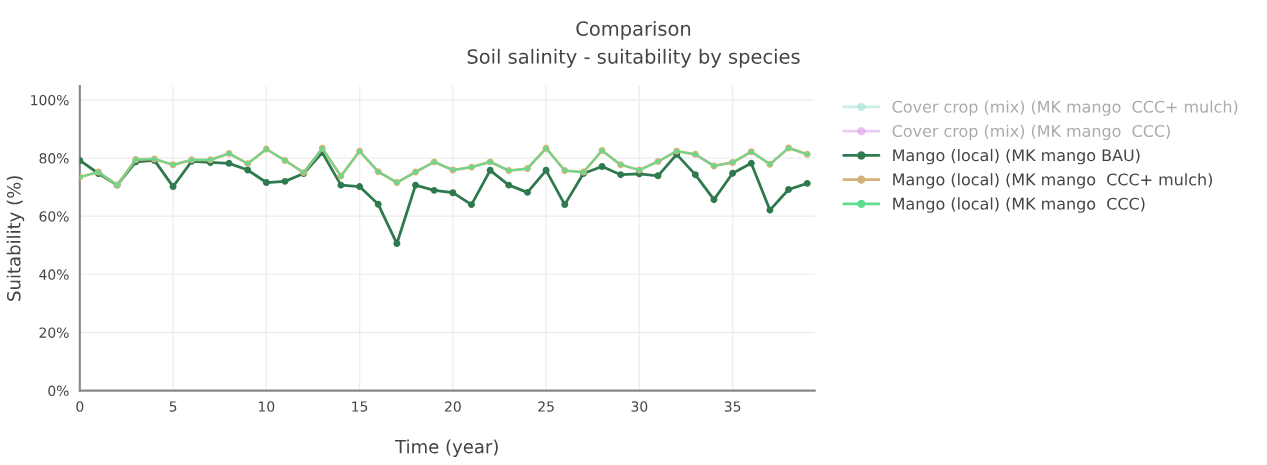 The width and height of the screenshot is (1267, 465). Describe the element at coordinates (1052, 181) in the screenshot. I see `legend-label: Mango (local) (MK mango CCC+ mulch)` at that location.